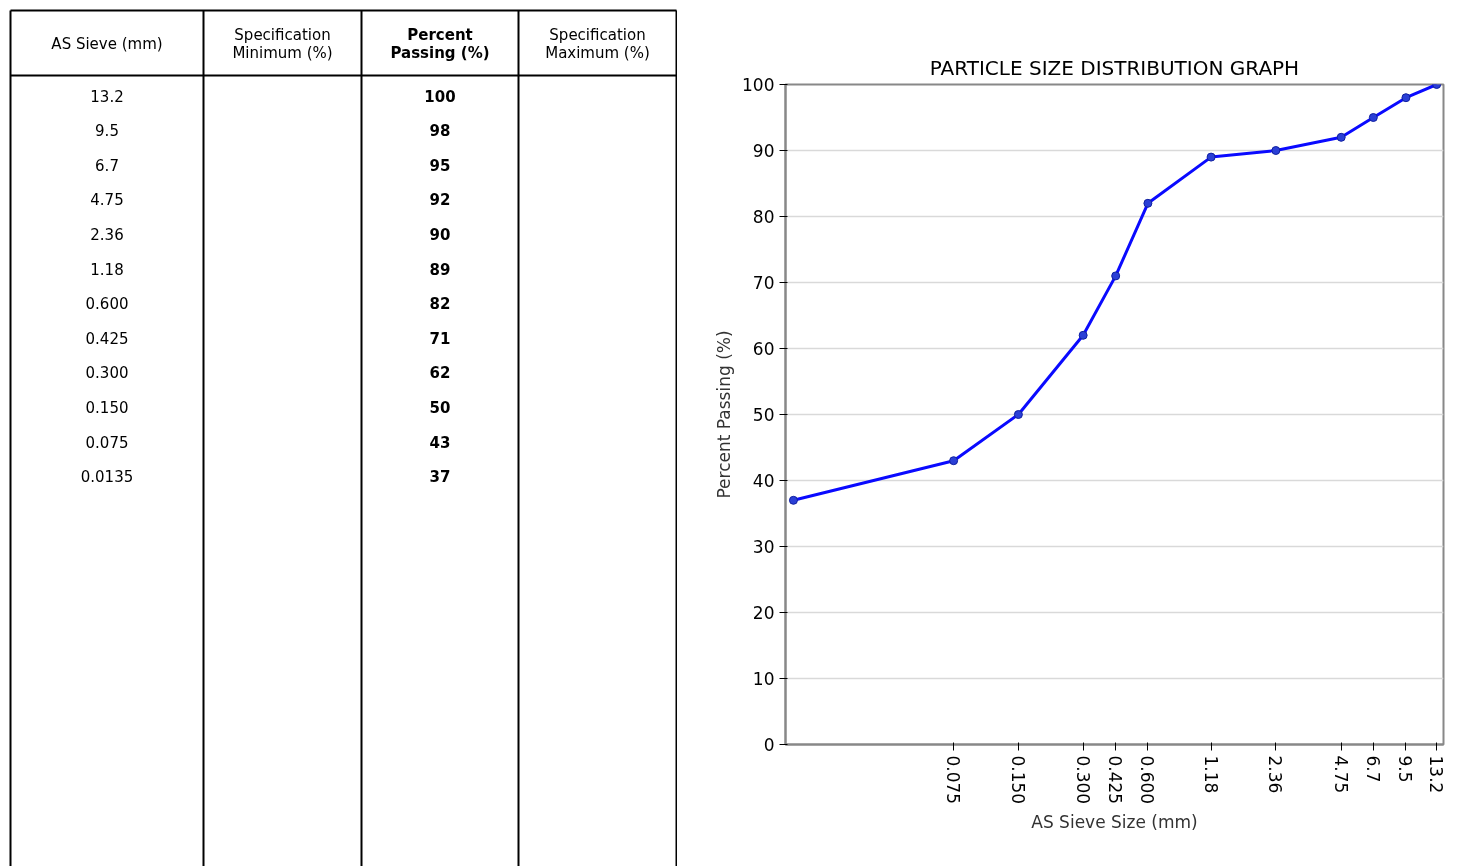 The height and width of the screenshot is (866, 1460). Describe the element at coordinates (440, 407) in the screenshot. I see `text: 50` at that location.